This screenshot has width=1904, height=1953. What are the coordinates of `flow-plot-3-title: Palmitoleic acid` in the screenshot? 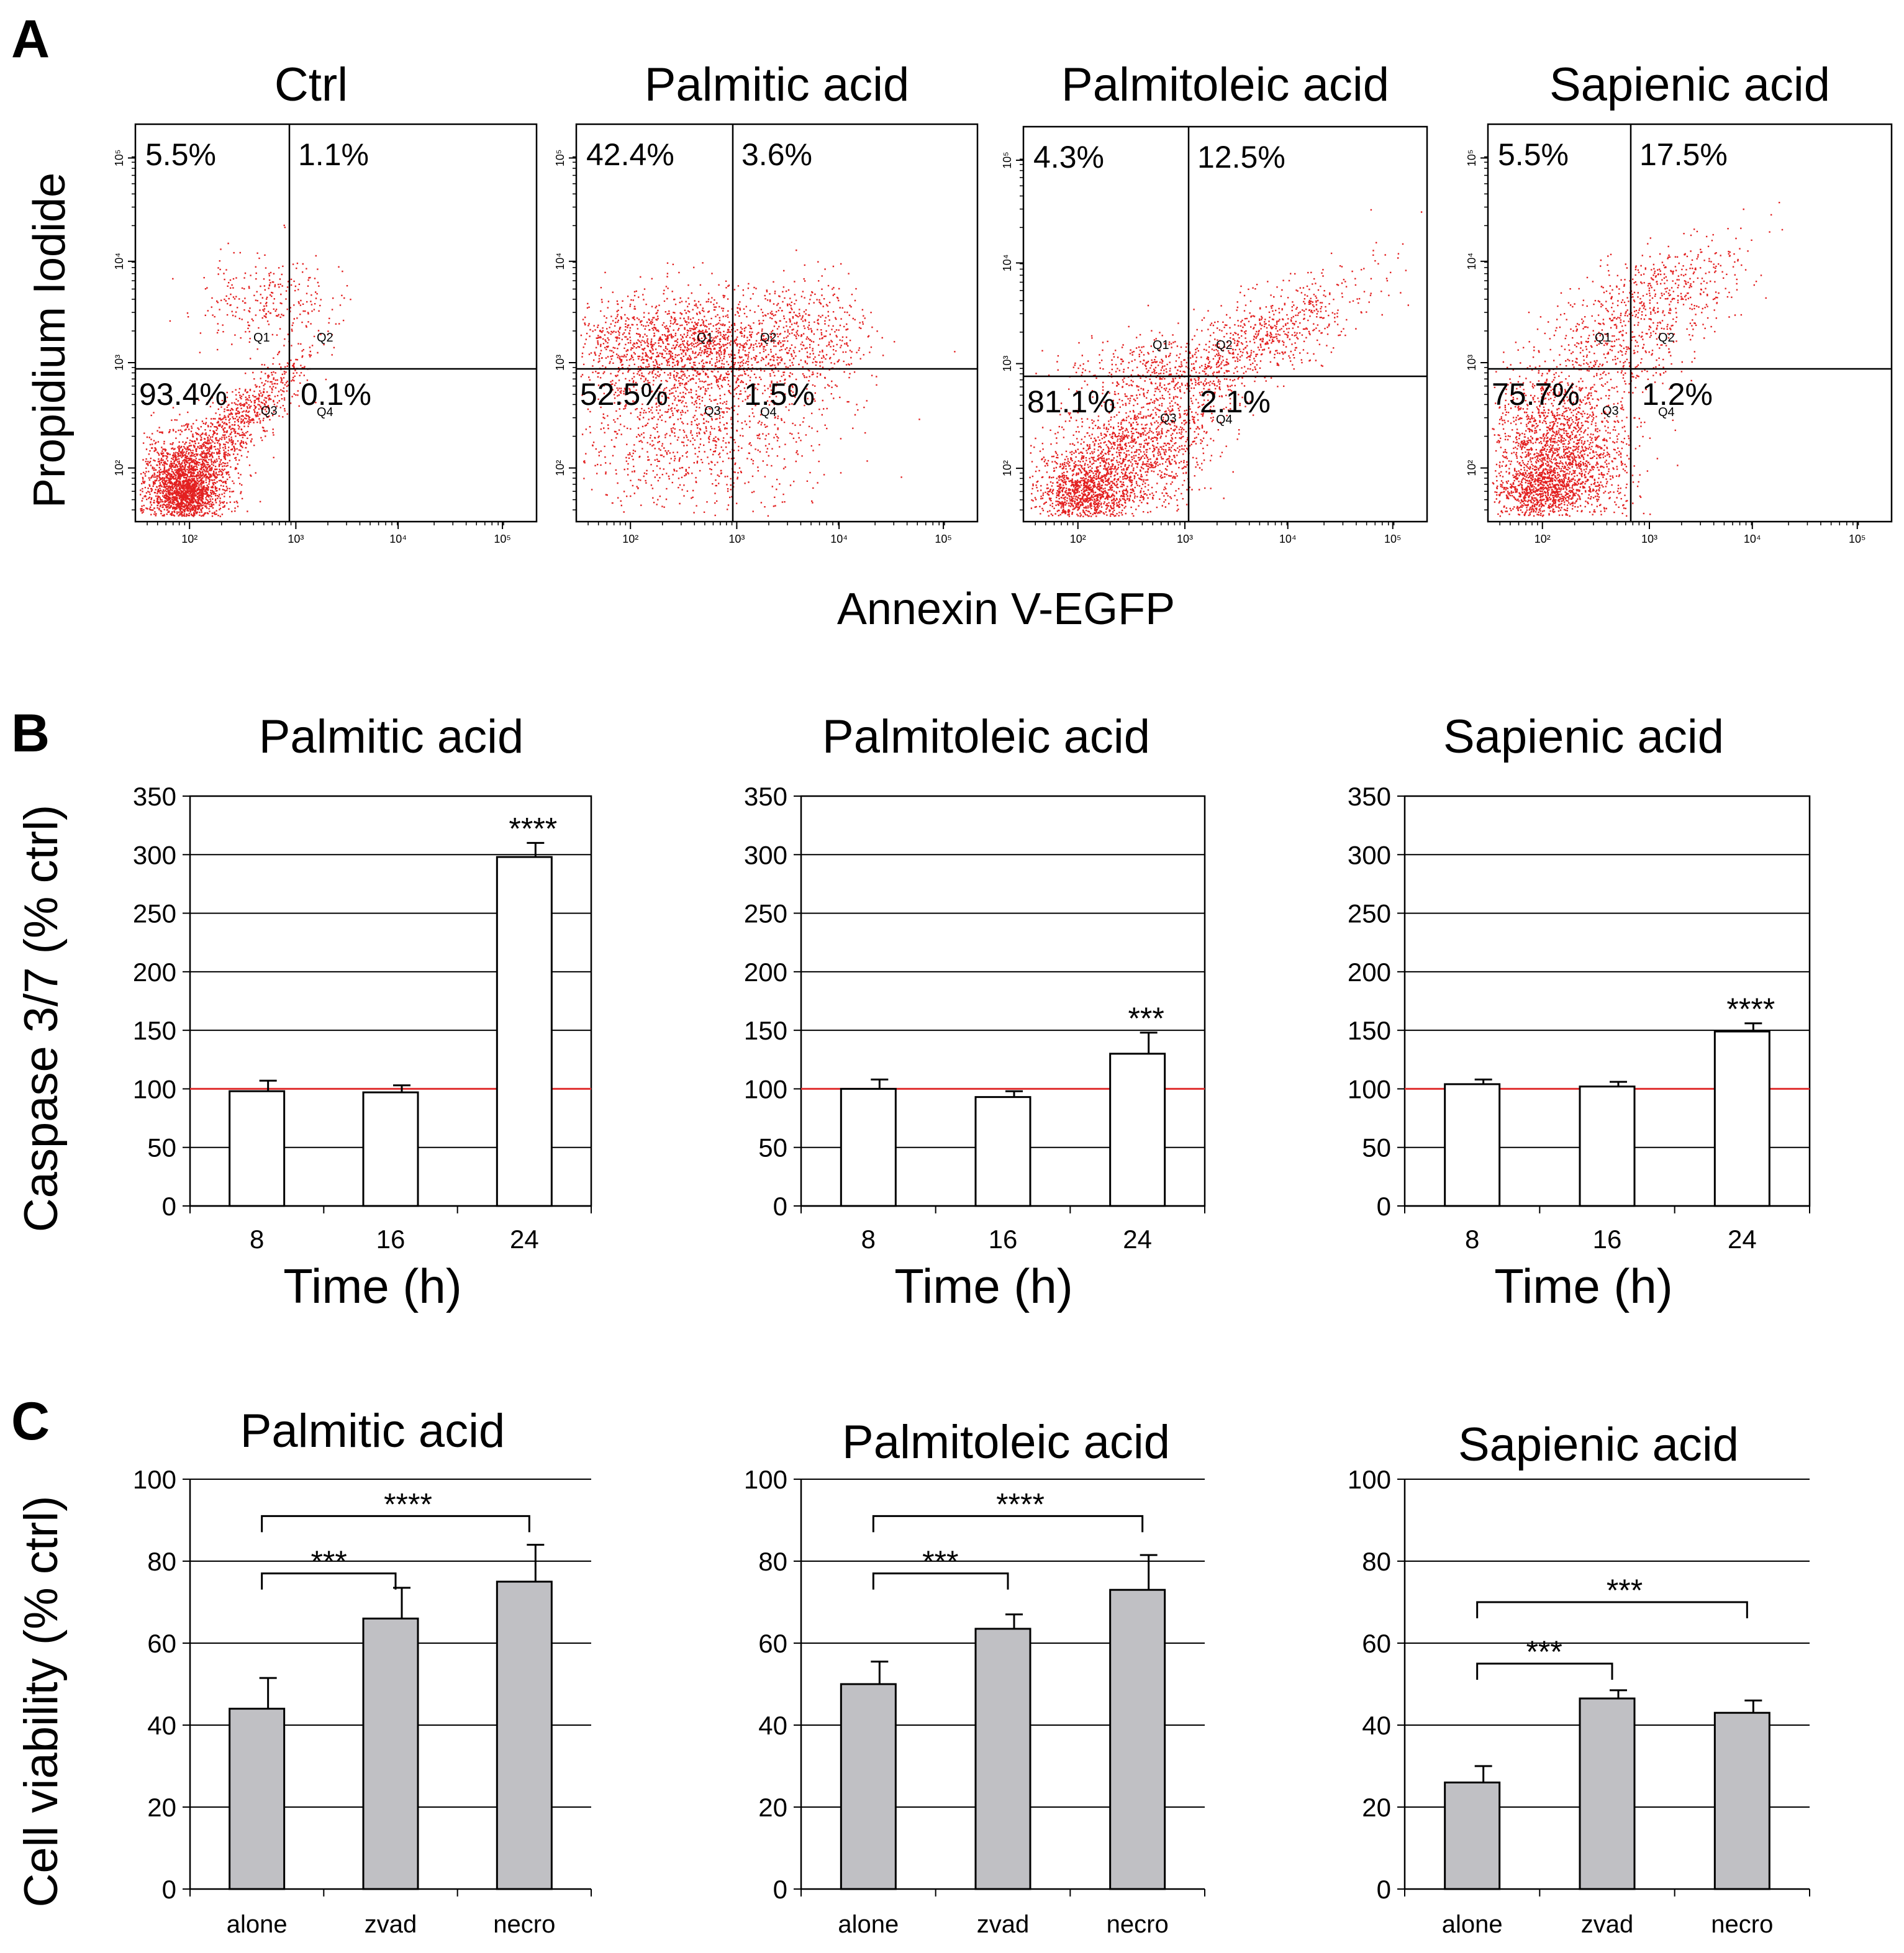 It's located at (1225, 84).